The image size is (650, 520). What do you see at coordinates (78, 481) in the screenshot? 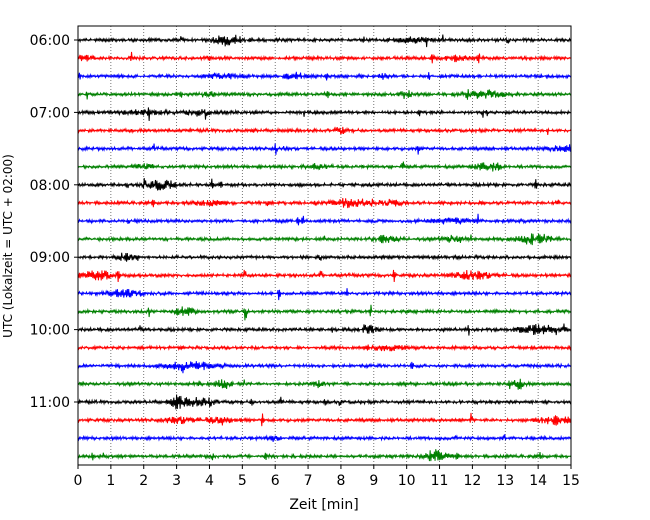
I see `x-tick-label: 0` at bounding box center [78, 481].